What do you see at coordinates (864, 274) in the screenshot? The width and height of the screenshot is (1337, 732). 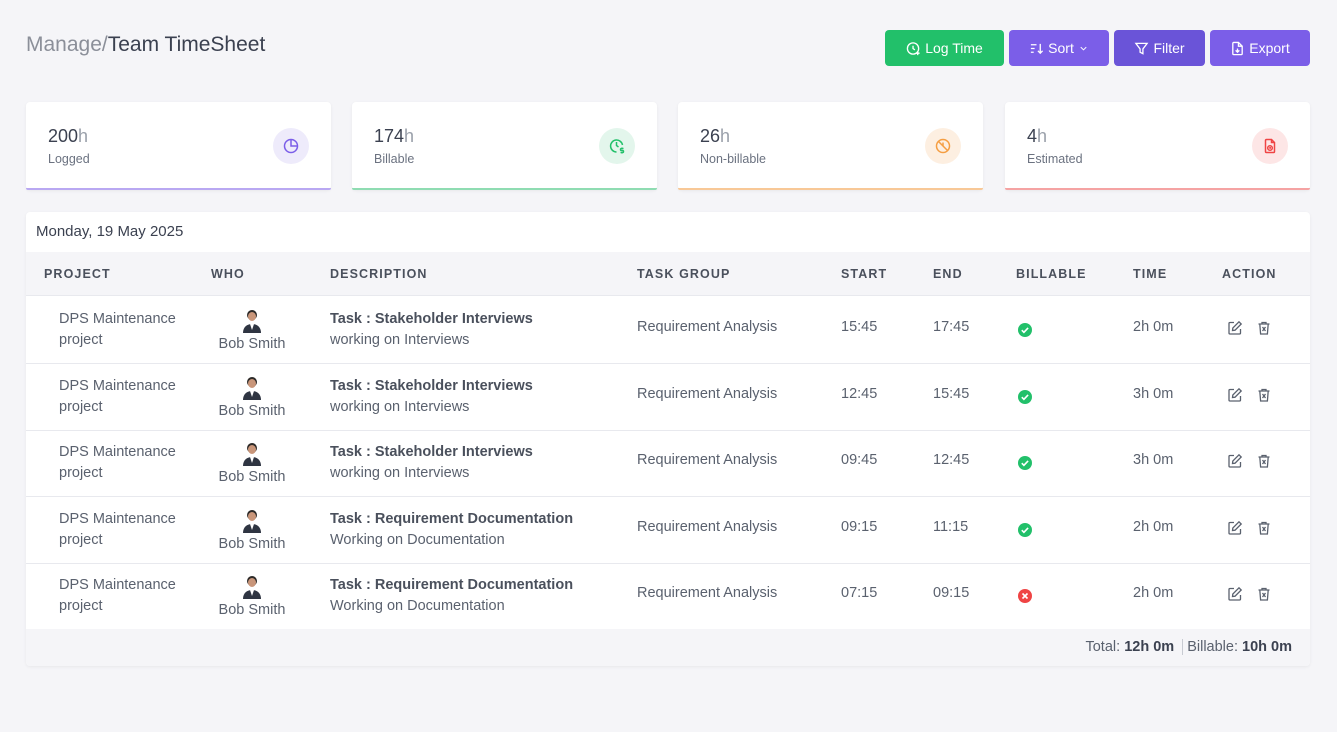 I see `col-start: START` at bounding box center [864, 274].